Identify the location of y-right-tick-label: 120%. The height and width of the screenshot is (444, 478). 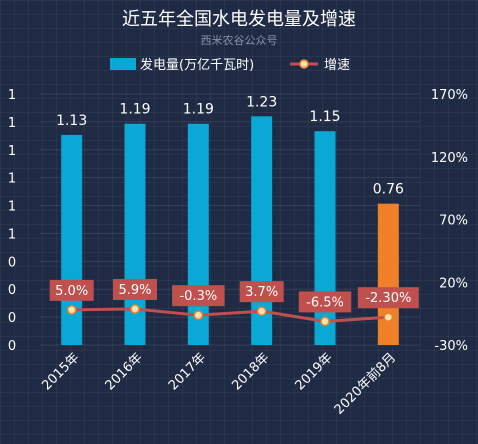
(449, 158).